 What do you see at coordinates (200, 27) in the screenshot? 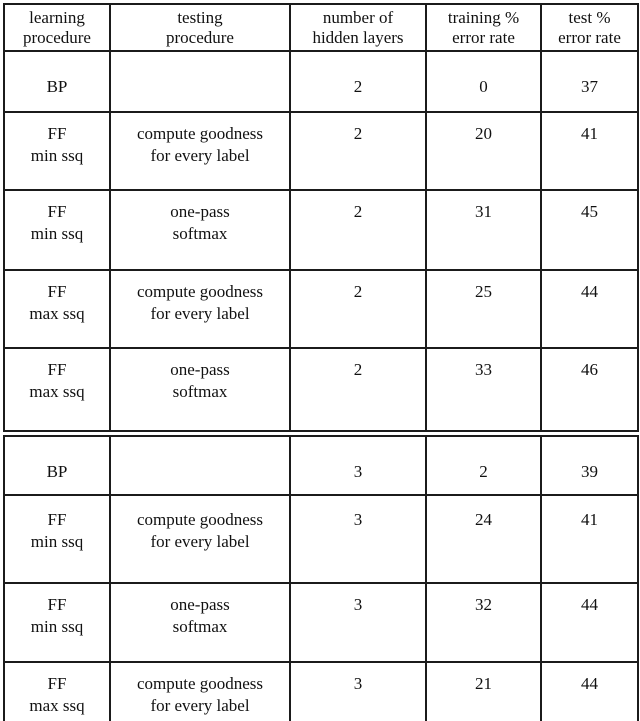
I see `header-cell-testing-procedure: testing procedure` at bounding box center [200, 27].